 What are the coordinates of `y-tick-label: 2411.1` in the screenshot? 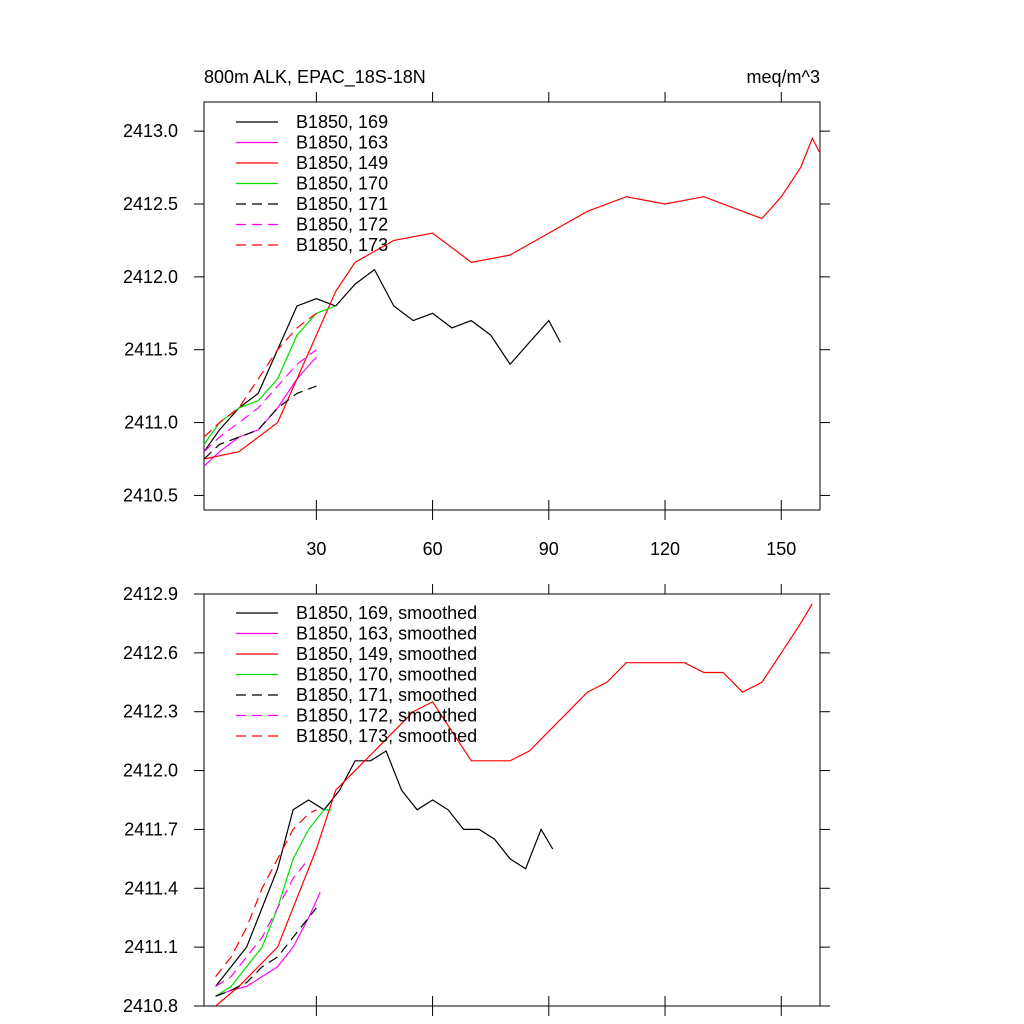 It's located at (151, 947).